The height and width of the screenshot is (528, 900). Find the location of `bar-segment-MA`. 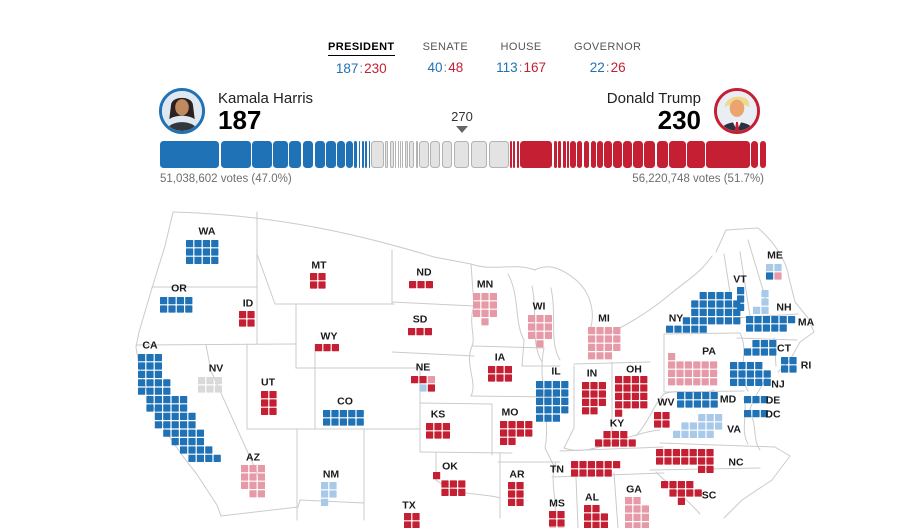

bar-segment-MA is located at coordinates (308, 154).